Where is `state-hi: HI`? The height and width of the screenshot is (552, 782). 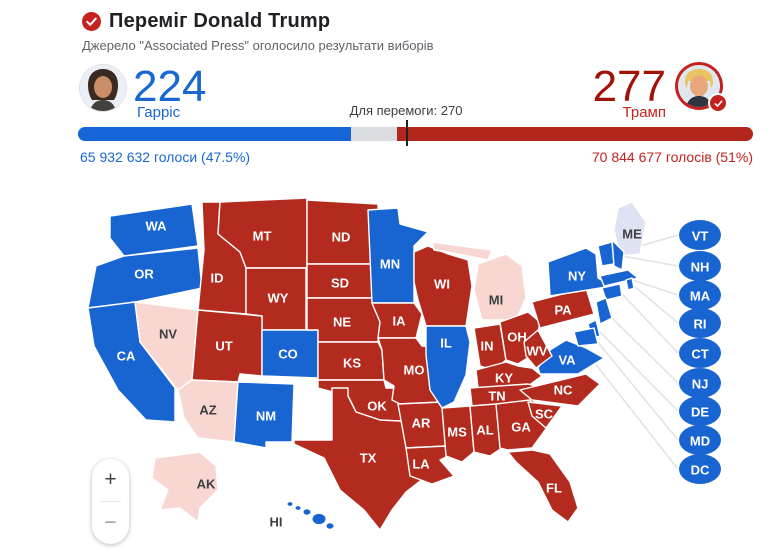
state-hi: HI is located at coordinates (302, 515).